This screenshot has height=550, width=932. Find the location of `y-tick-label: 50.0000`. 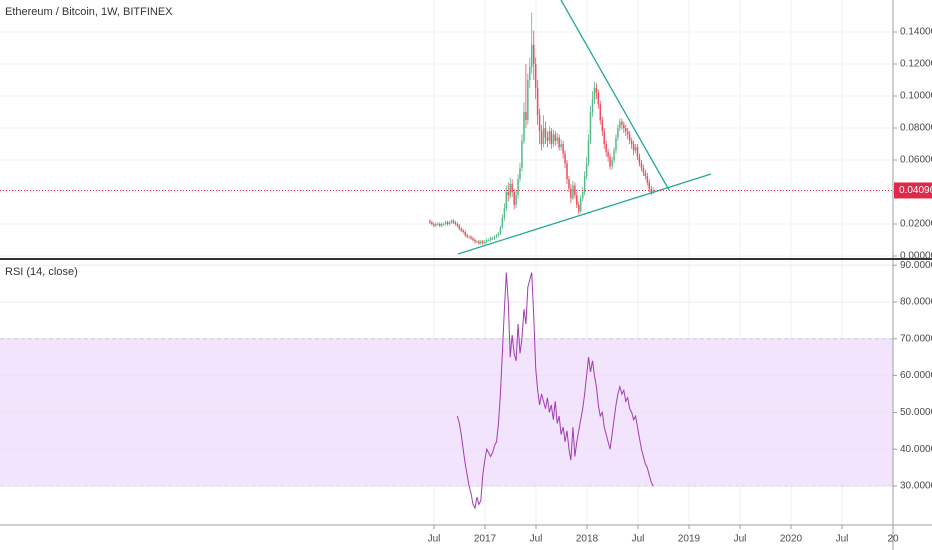

y-tick-label: 50.0000 is located at coordinates (916, 412).